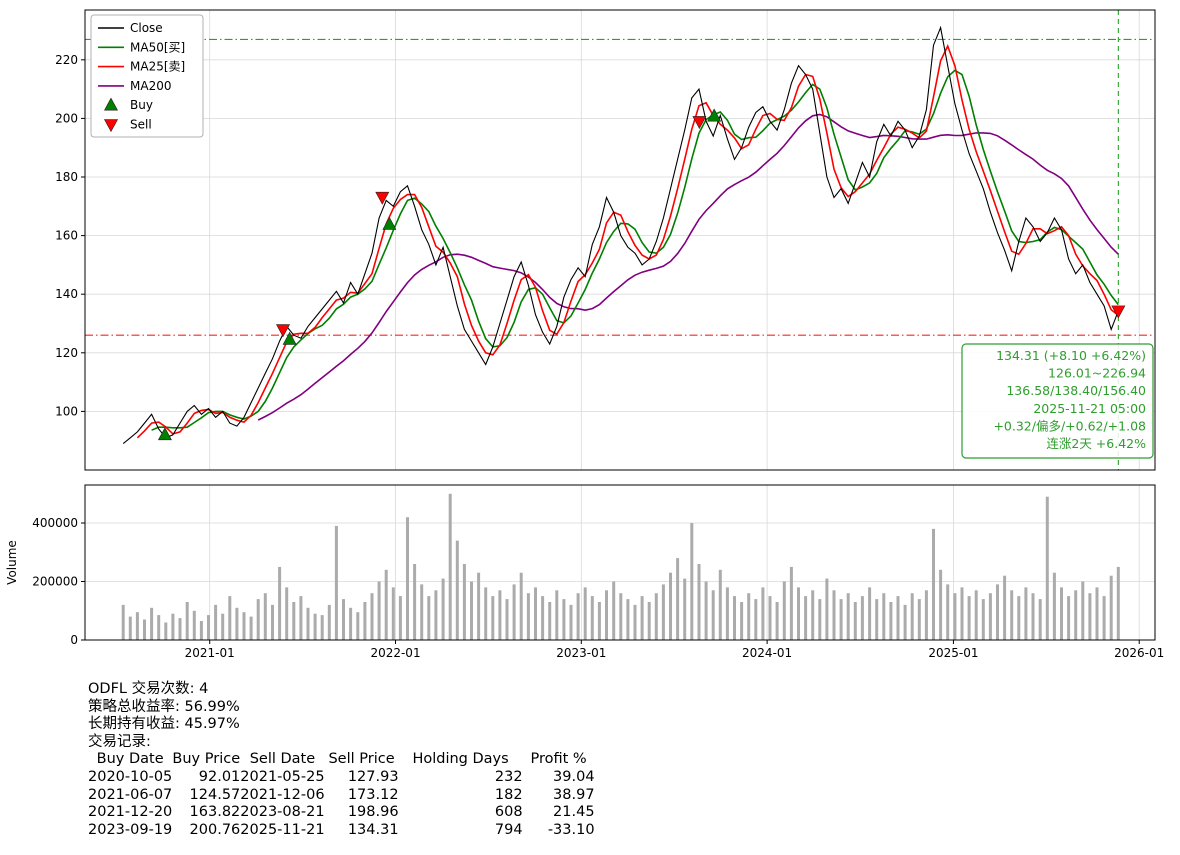 This screenshot has height=855, width=1180. I want to click on trade-cell: 2021-12-06, so click(282, 794).